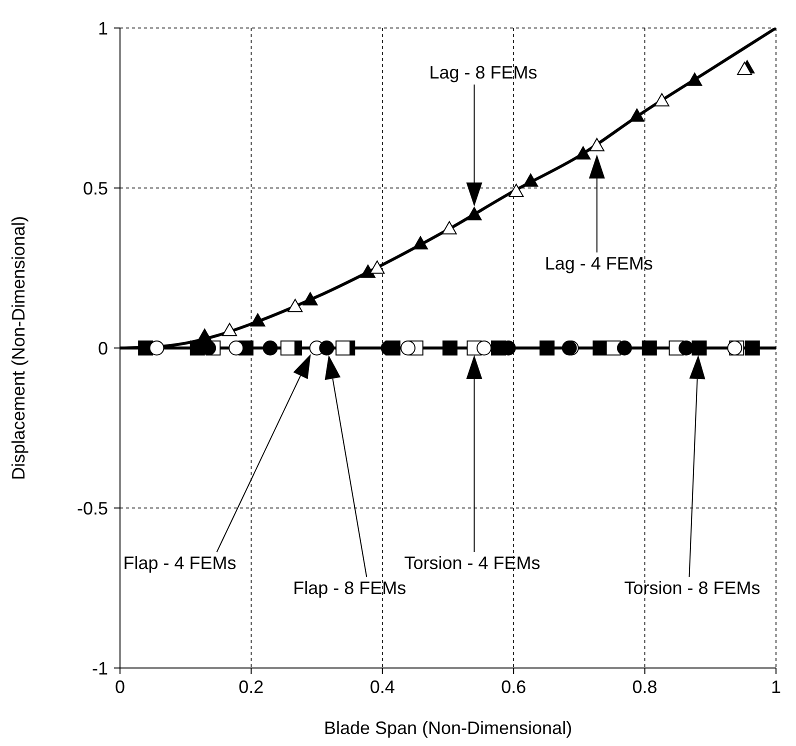 The image size is (796, 746). Describe the element at coordinates (382, 686) in the screenshot. I see `x-tick-label: 0.4` at that location.